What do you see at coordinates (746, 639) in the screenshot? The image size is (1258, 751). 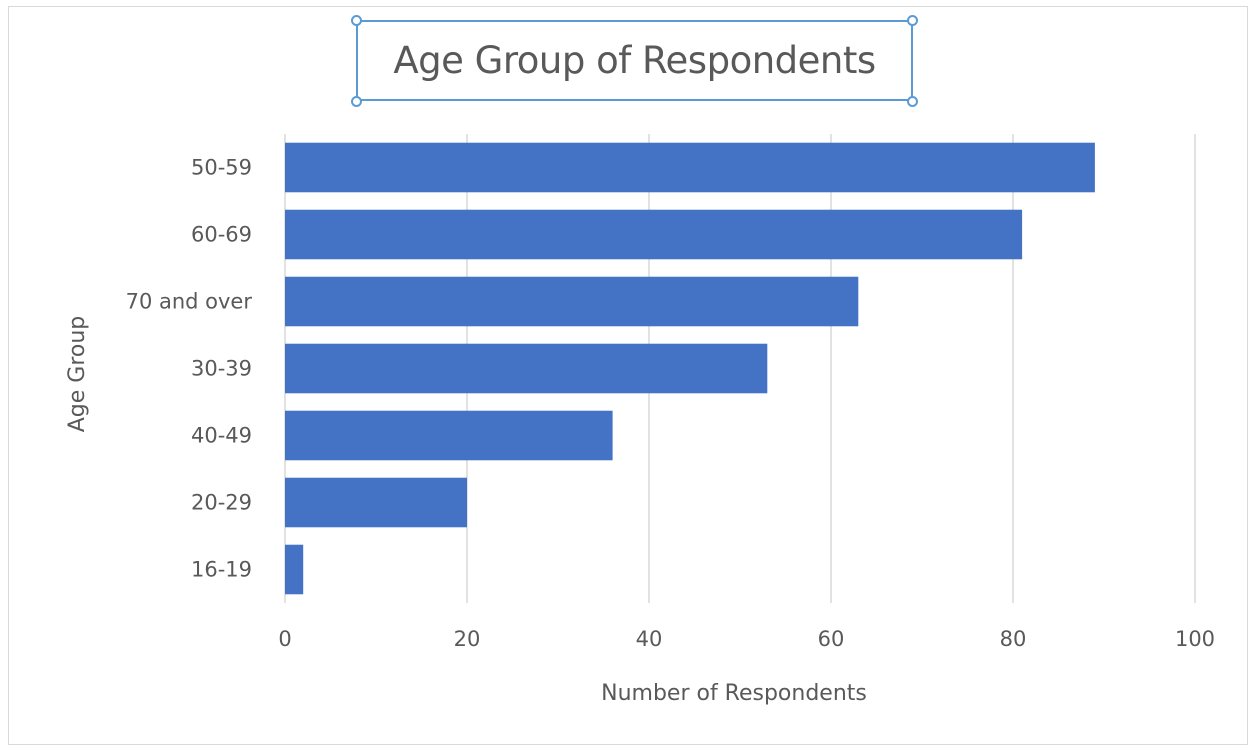 I see `x-tick-labels: 0 20 40 60 80 100` at bounding box center [746, 639].